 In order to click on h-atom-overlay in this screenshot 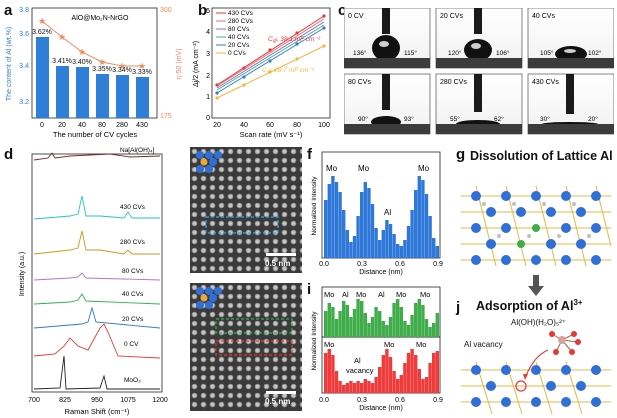, I will do `click(209, 298)`.